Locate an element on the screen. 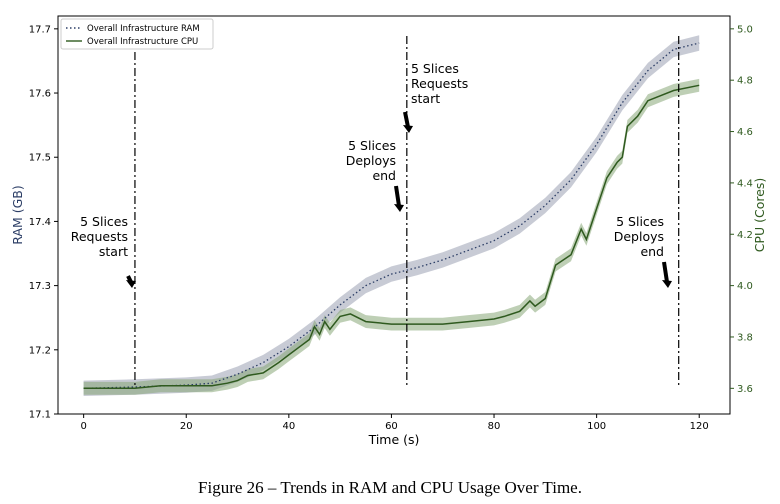 The image size is (780, 504). x-tick-label: 40 is located at coordinates (288, 426).